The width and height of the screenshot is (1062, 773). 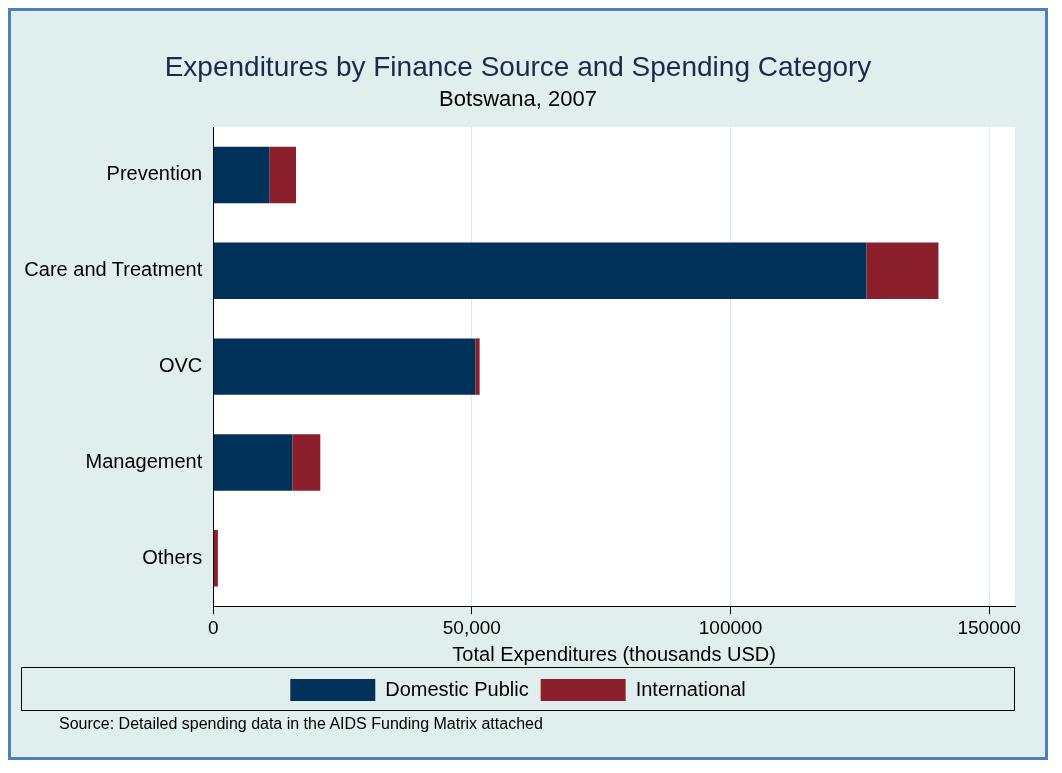 What do you see at coordinates (180, 365) in the screenshot?
I see `y-tick-label: OVC` at bounding box center [180, 365].